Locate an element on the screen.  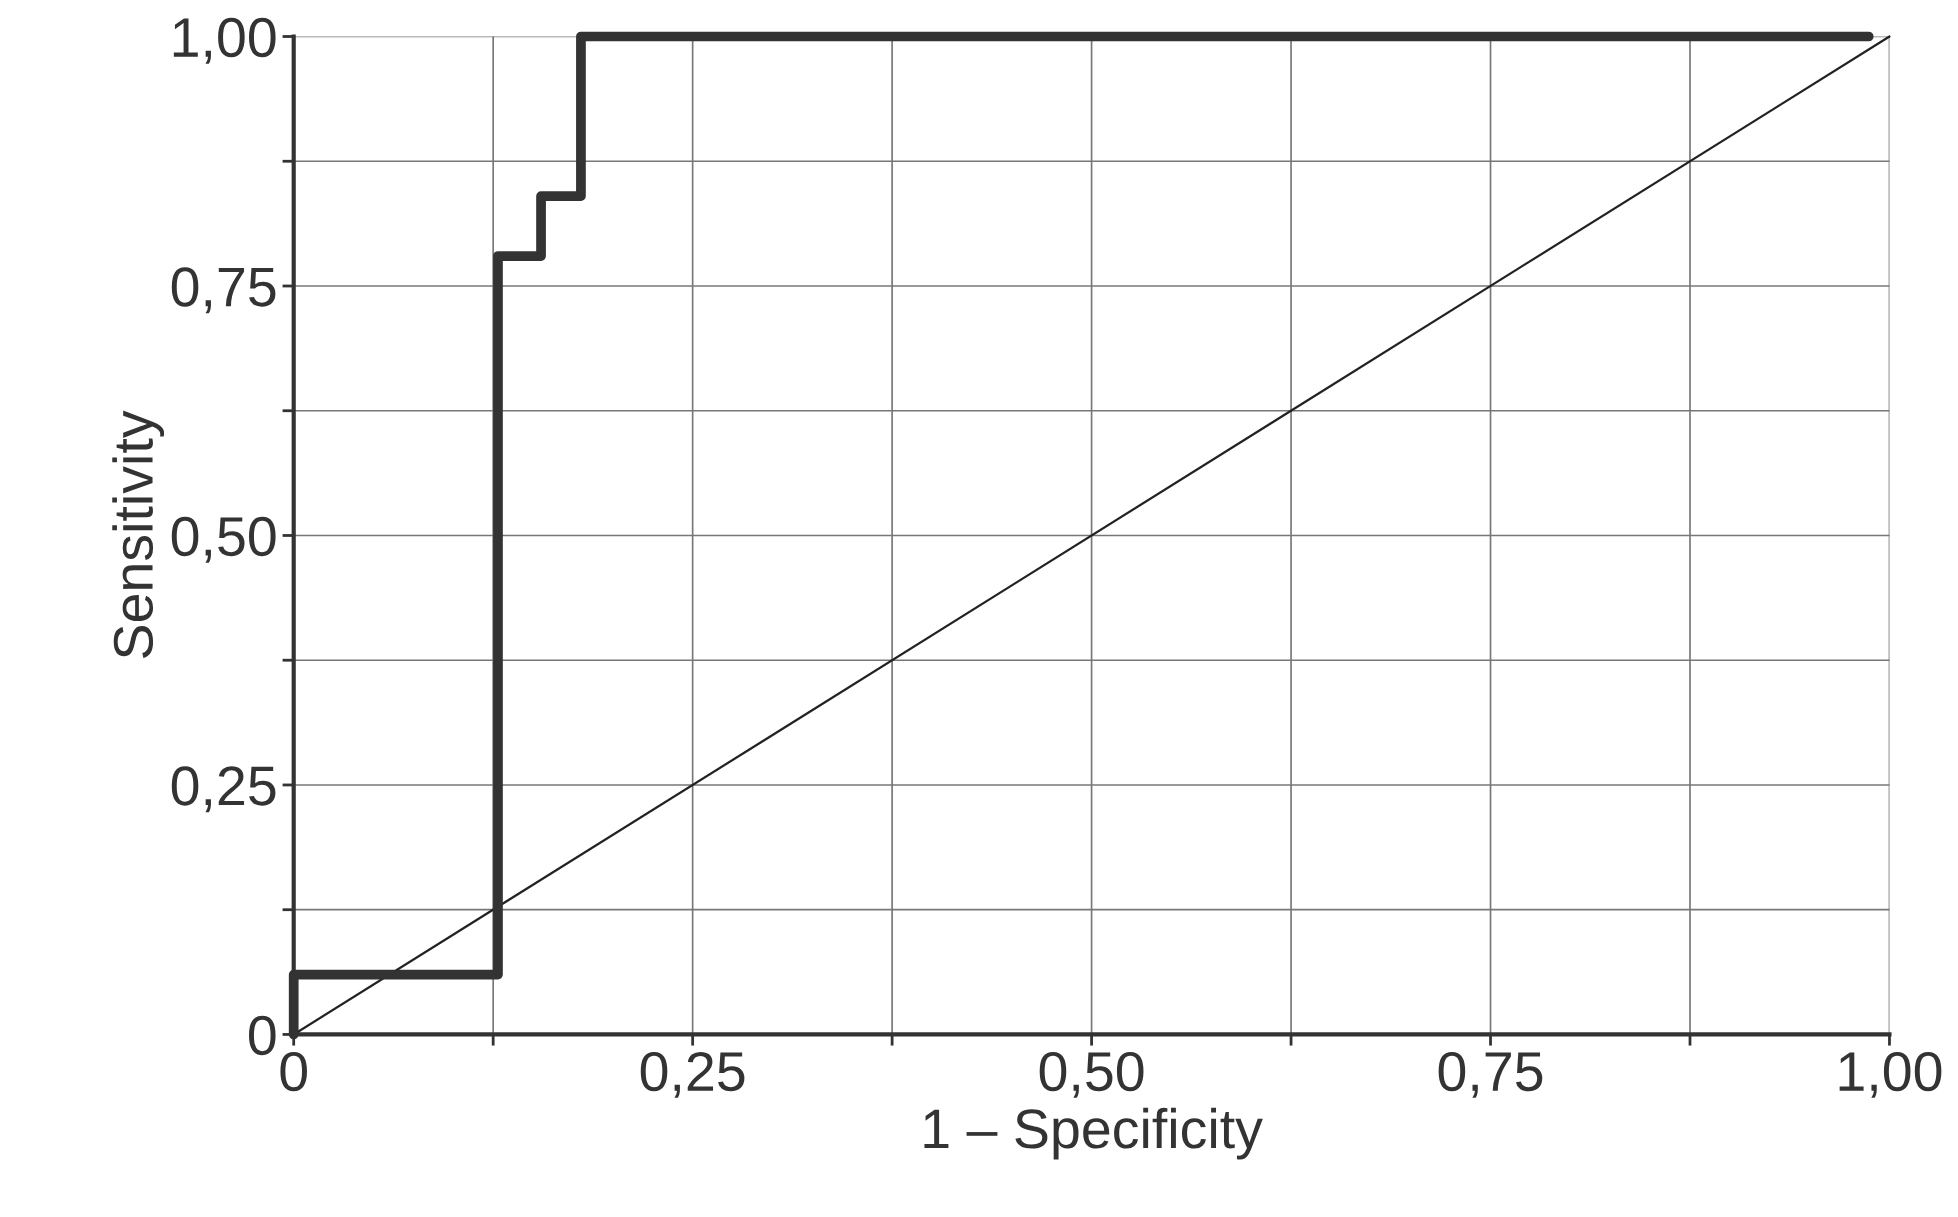
y-tick-label: 1,00 is located at coordinates (224, 40).